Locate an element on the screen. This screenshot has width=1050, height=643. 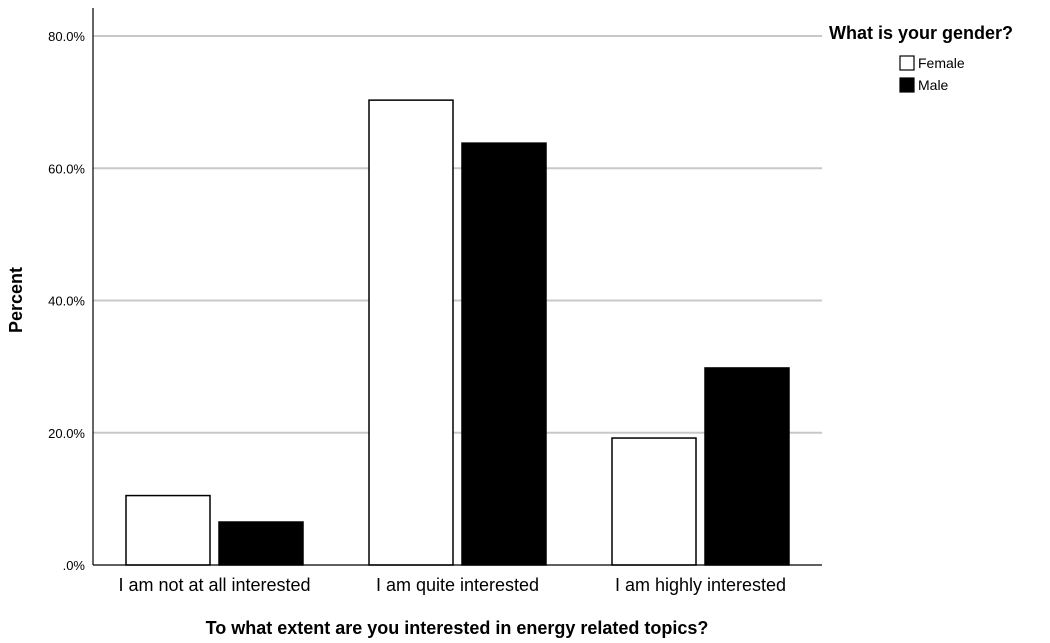
y-tick-label: .0% is located at coordinates (74, 565).